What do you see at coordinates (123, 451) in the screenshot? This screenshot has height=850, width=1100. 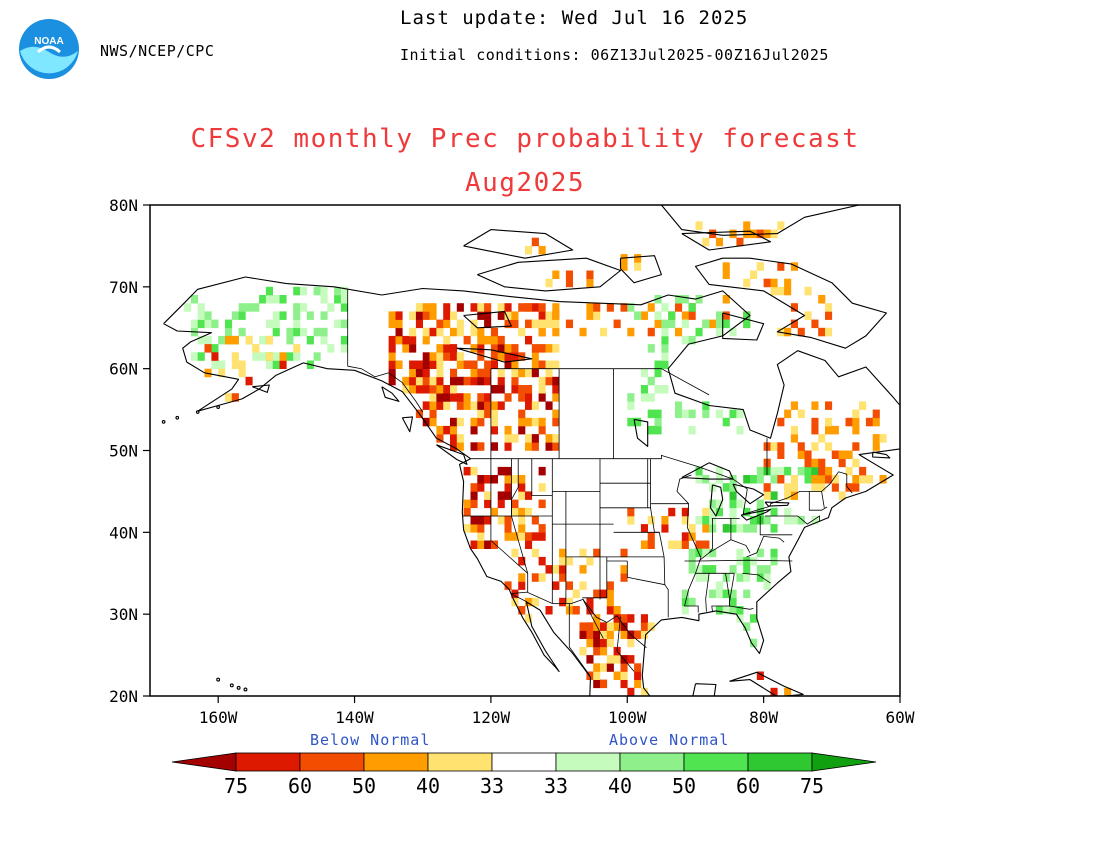 I see `latitude-labels: 80N 70N 60N 50N 40N 30N 20N` at bounding box center [123, 451].